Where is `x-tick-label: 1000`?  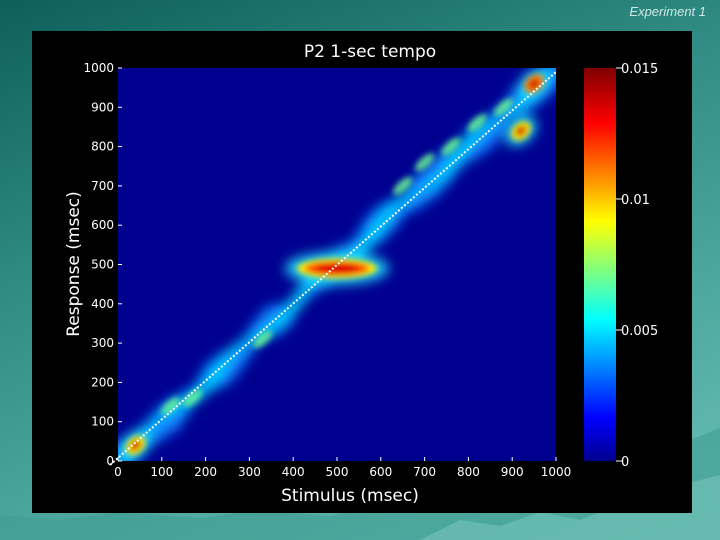
x-tick-label: 1000 is located at coordinates (556, 472).